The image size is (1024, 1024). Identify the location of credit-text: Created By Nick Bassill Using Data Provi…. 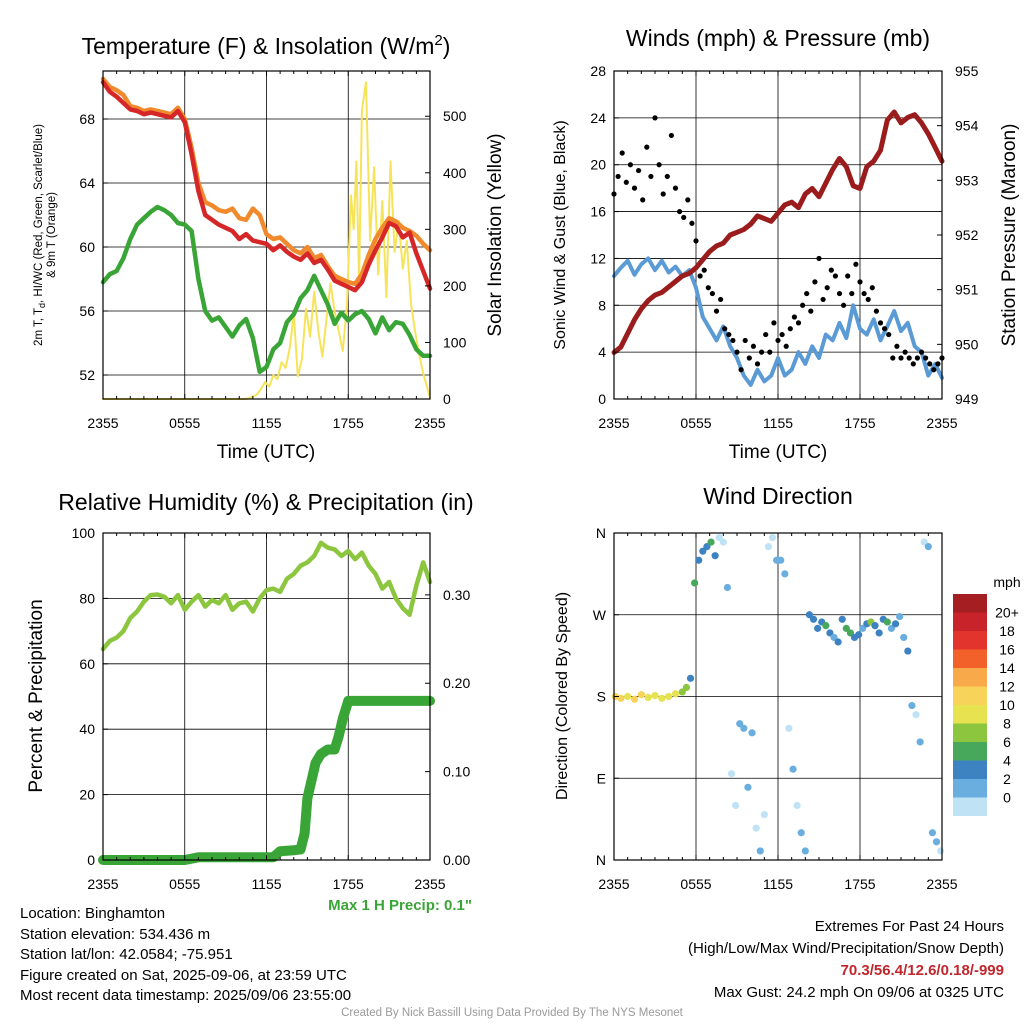
(512, 1013).